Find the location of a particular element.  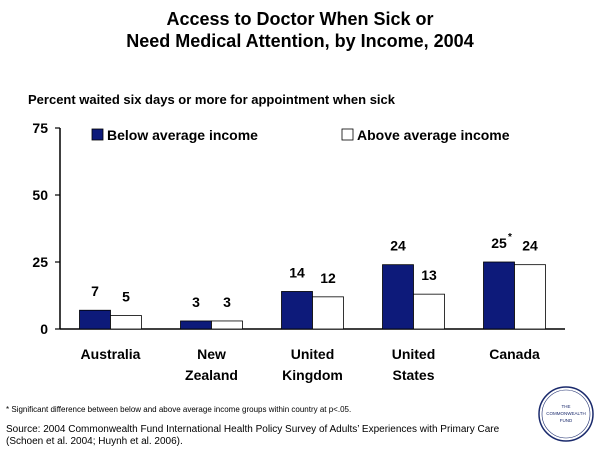

significance-asterisk: * is located at coordinates (510, 237).